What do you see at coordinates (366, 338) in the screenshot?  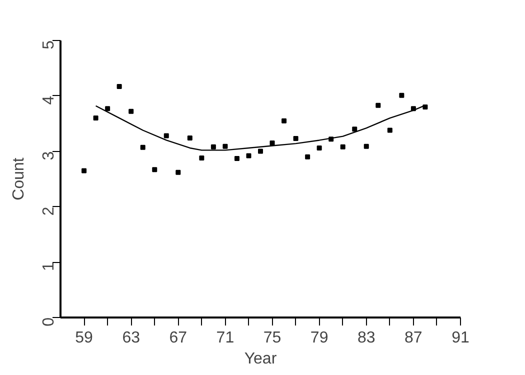 I see `x-tick-label: 83` at bounding box center [366, 338].